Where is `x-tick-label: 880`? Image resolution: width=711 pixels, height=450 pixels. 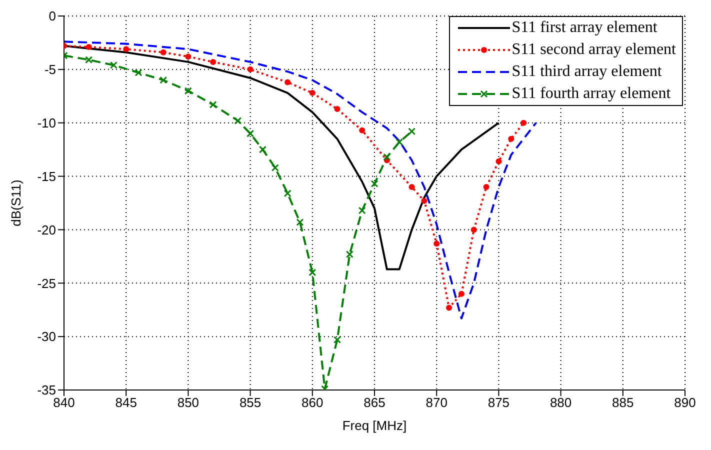
x-tick-label: 880 is located at coordinates (561, 402).